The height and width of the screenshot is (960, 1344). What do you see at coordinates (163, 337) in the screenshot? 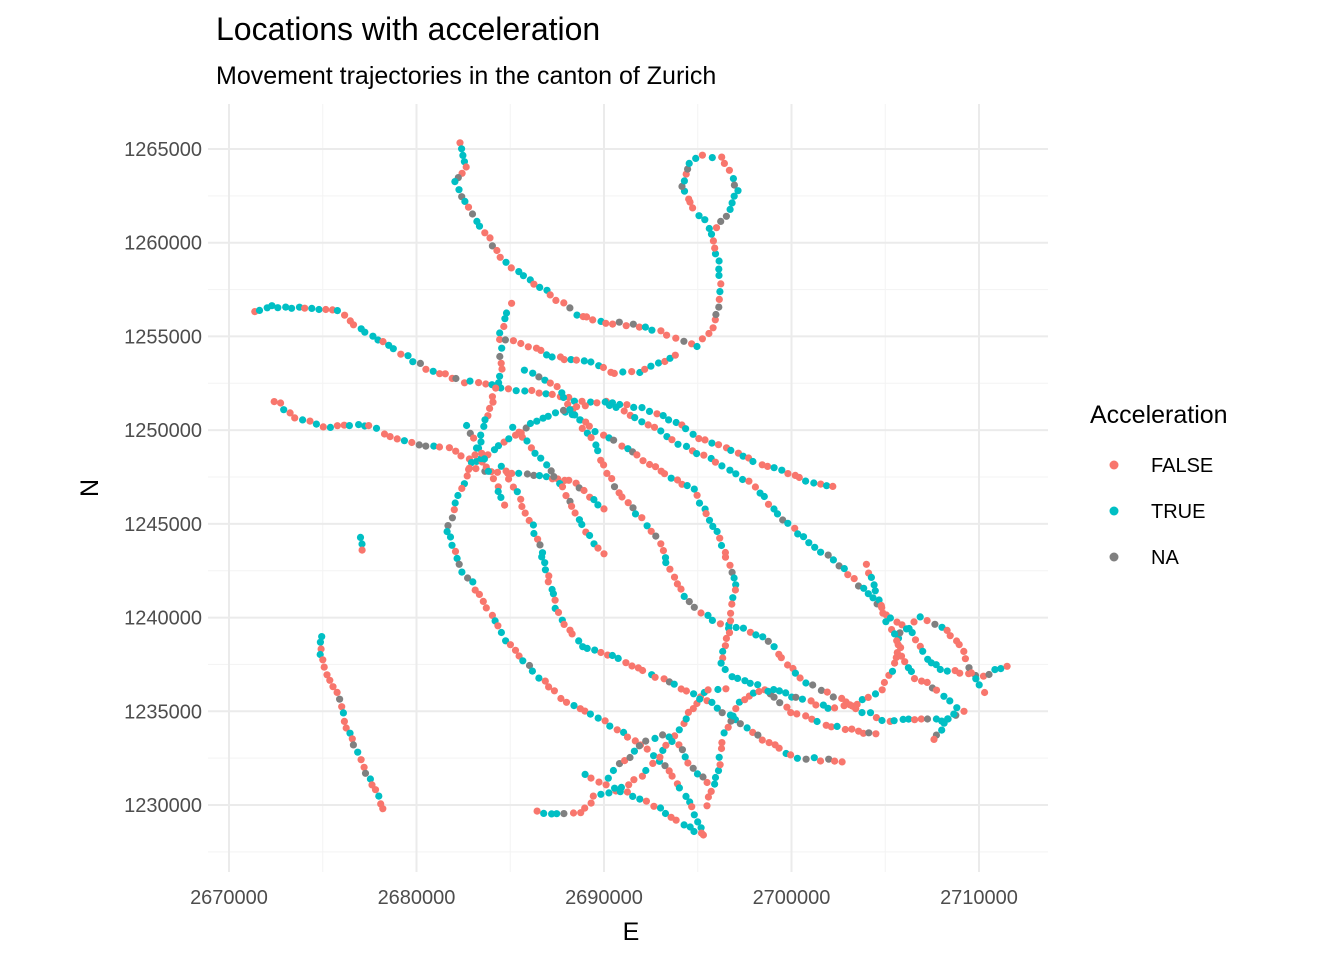
I see `y-tick-label: 1255000` at bounding box center [163, 337].